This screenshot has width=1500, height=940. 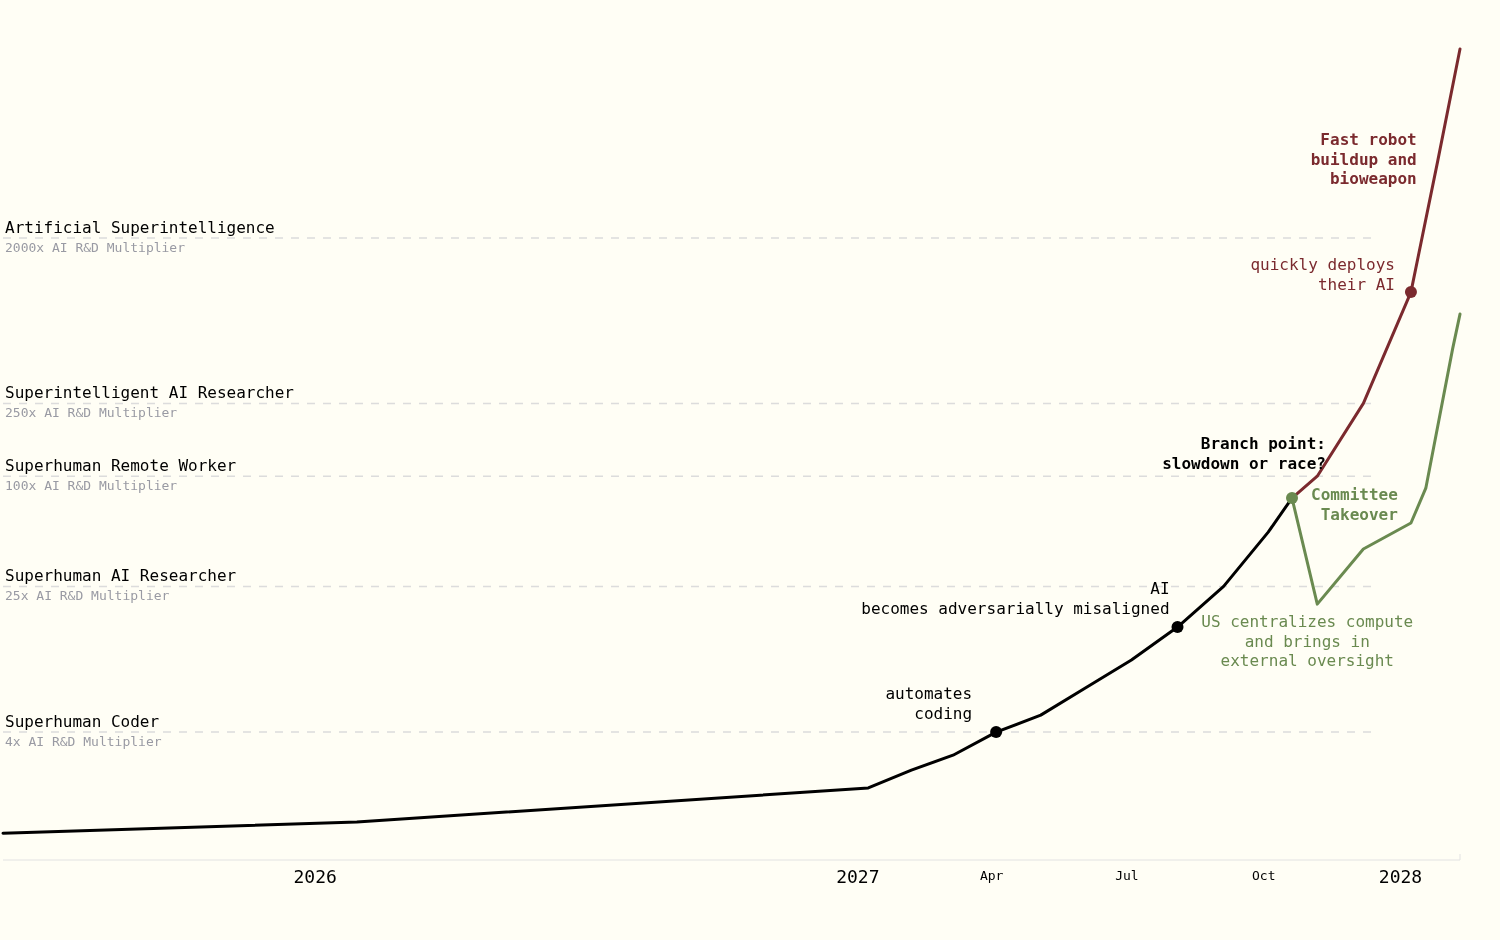 What do you see at coordinates (1307, 641) in the screenshot?
I see `annotation: US centralizes compute and brings in external oversight` at bounding box center [1307, 641].